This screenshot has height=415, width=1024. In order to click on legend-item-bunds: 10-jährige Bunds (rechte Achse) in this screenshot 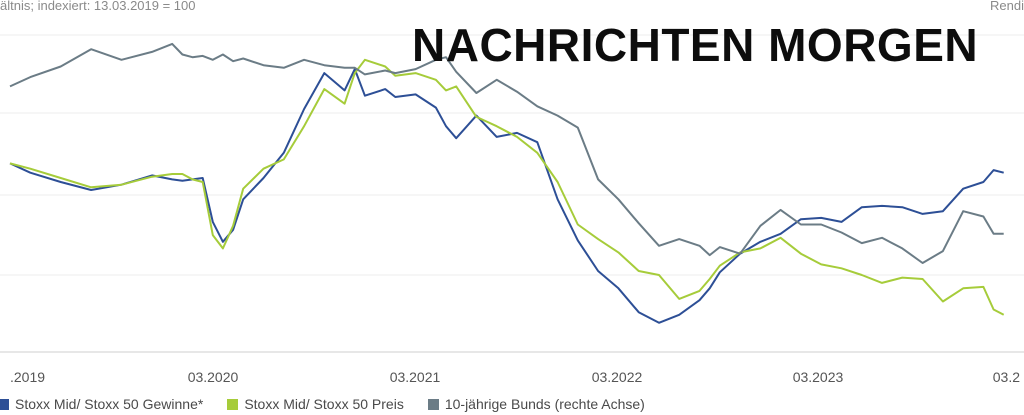, I will do `click(536, 404)`.